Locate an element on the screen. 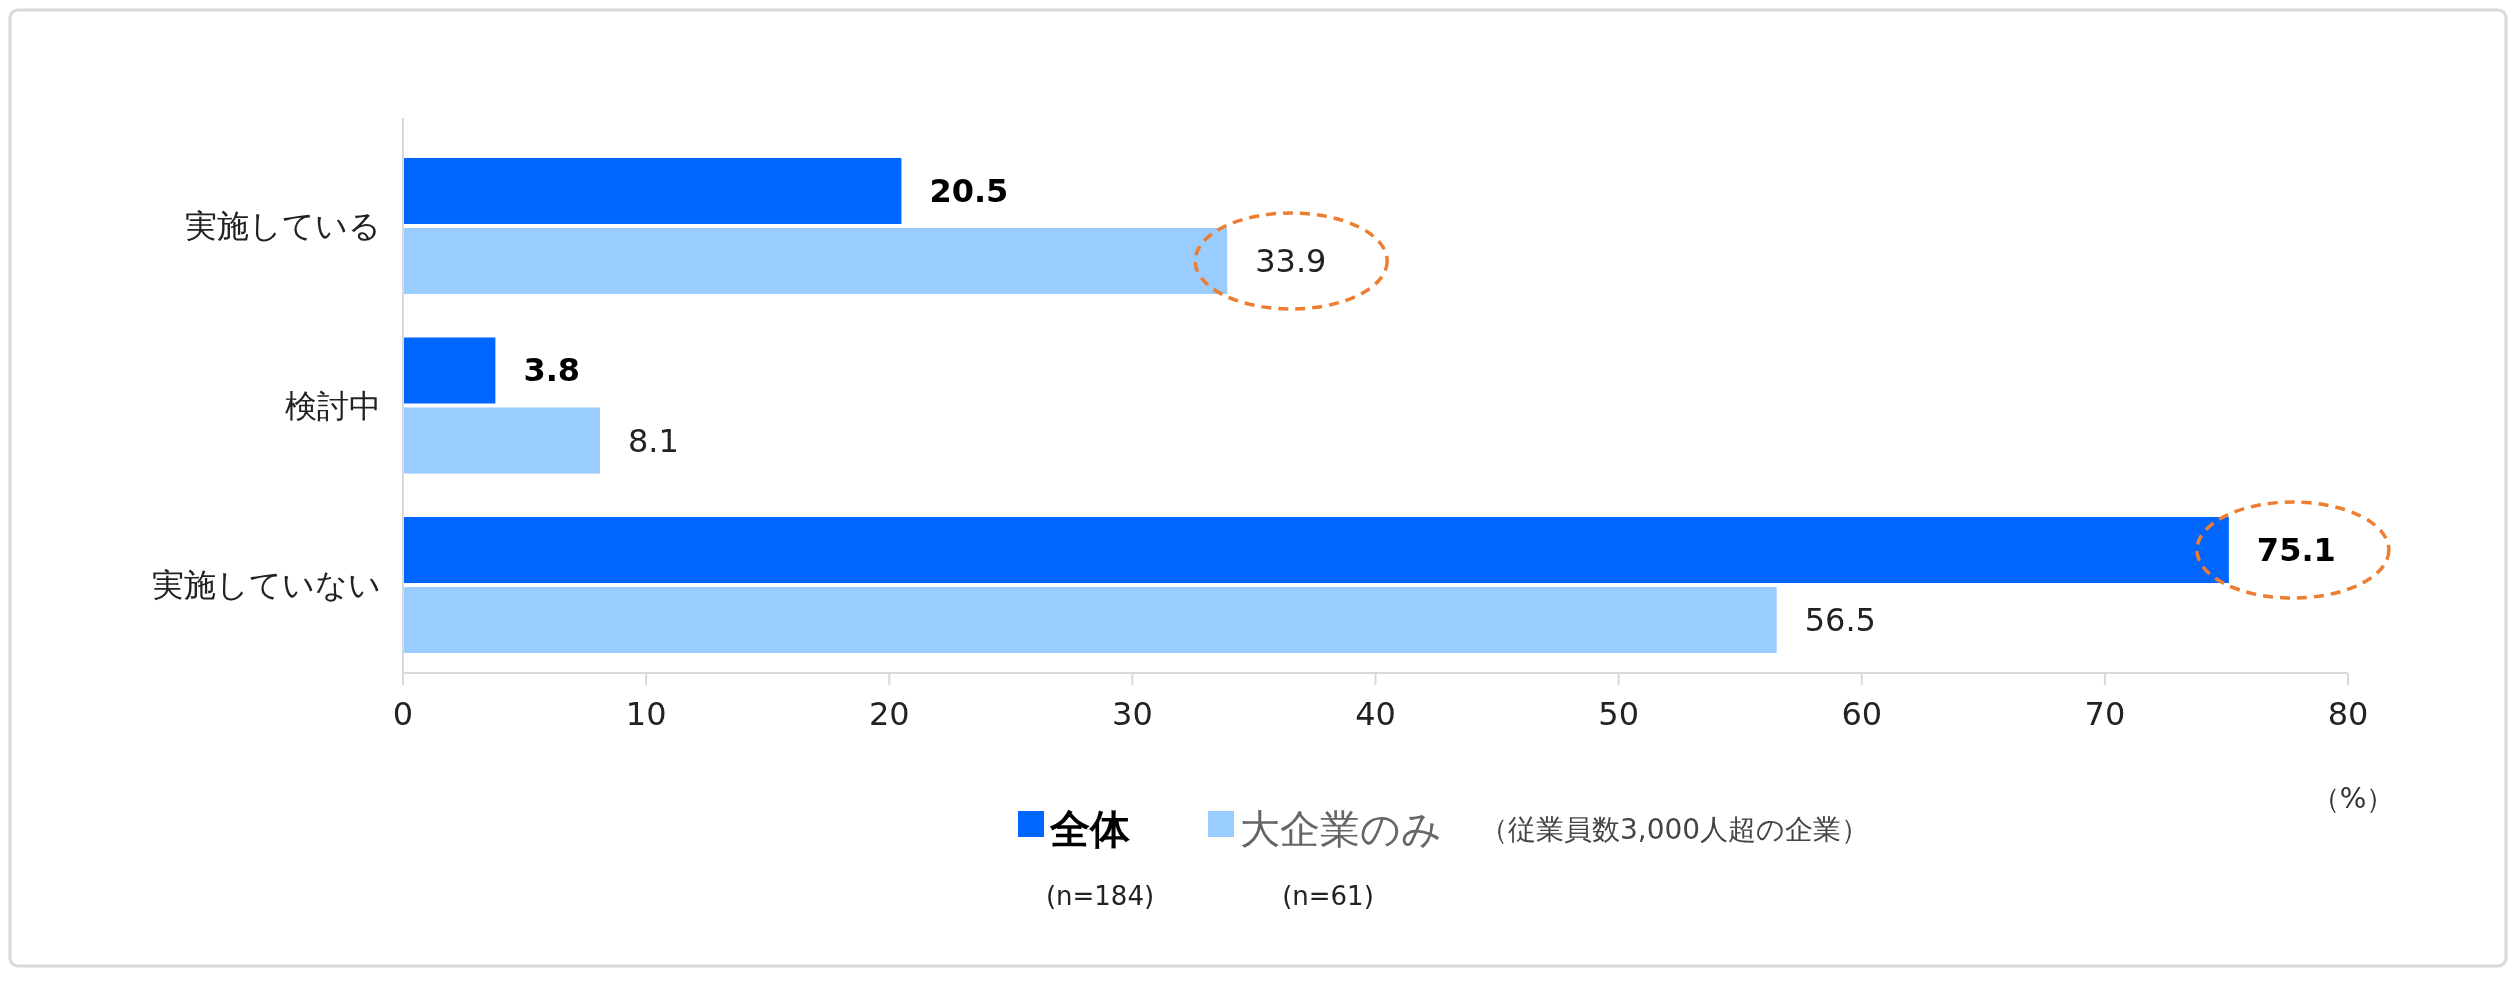 The height and width of the screenshot is (982, 2520). x-axis-title: （%） is located at coordinates (2353, 798).